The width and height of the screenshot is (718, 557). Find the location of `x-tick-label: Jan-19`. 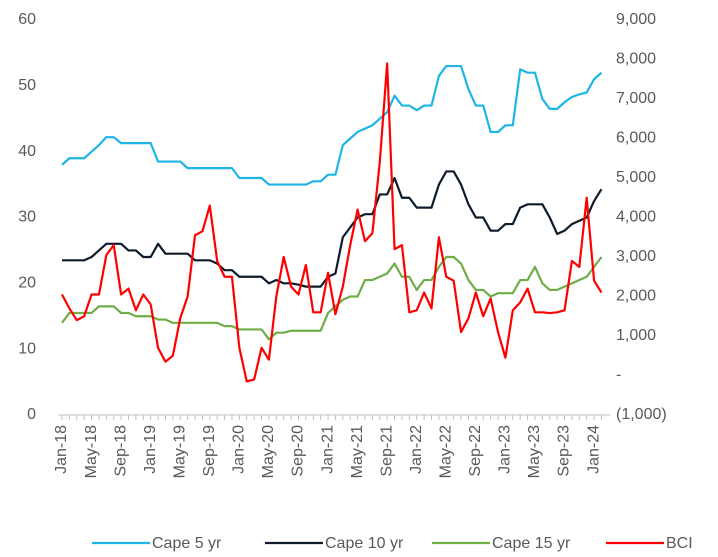

x-tick-label: Jan-19 is located at coordinates (150, 449).